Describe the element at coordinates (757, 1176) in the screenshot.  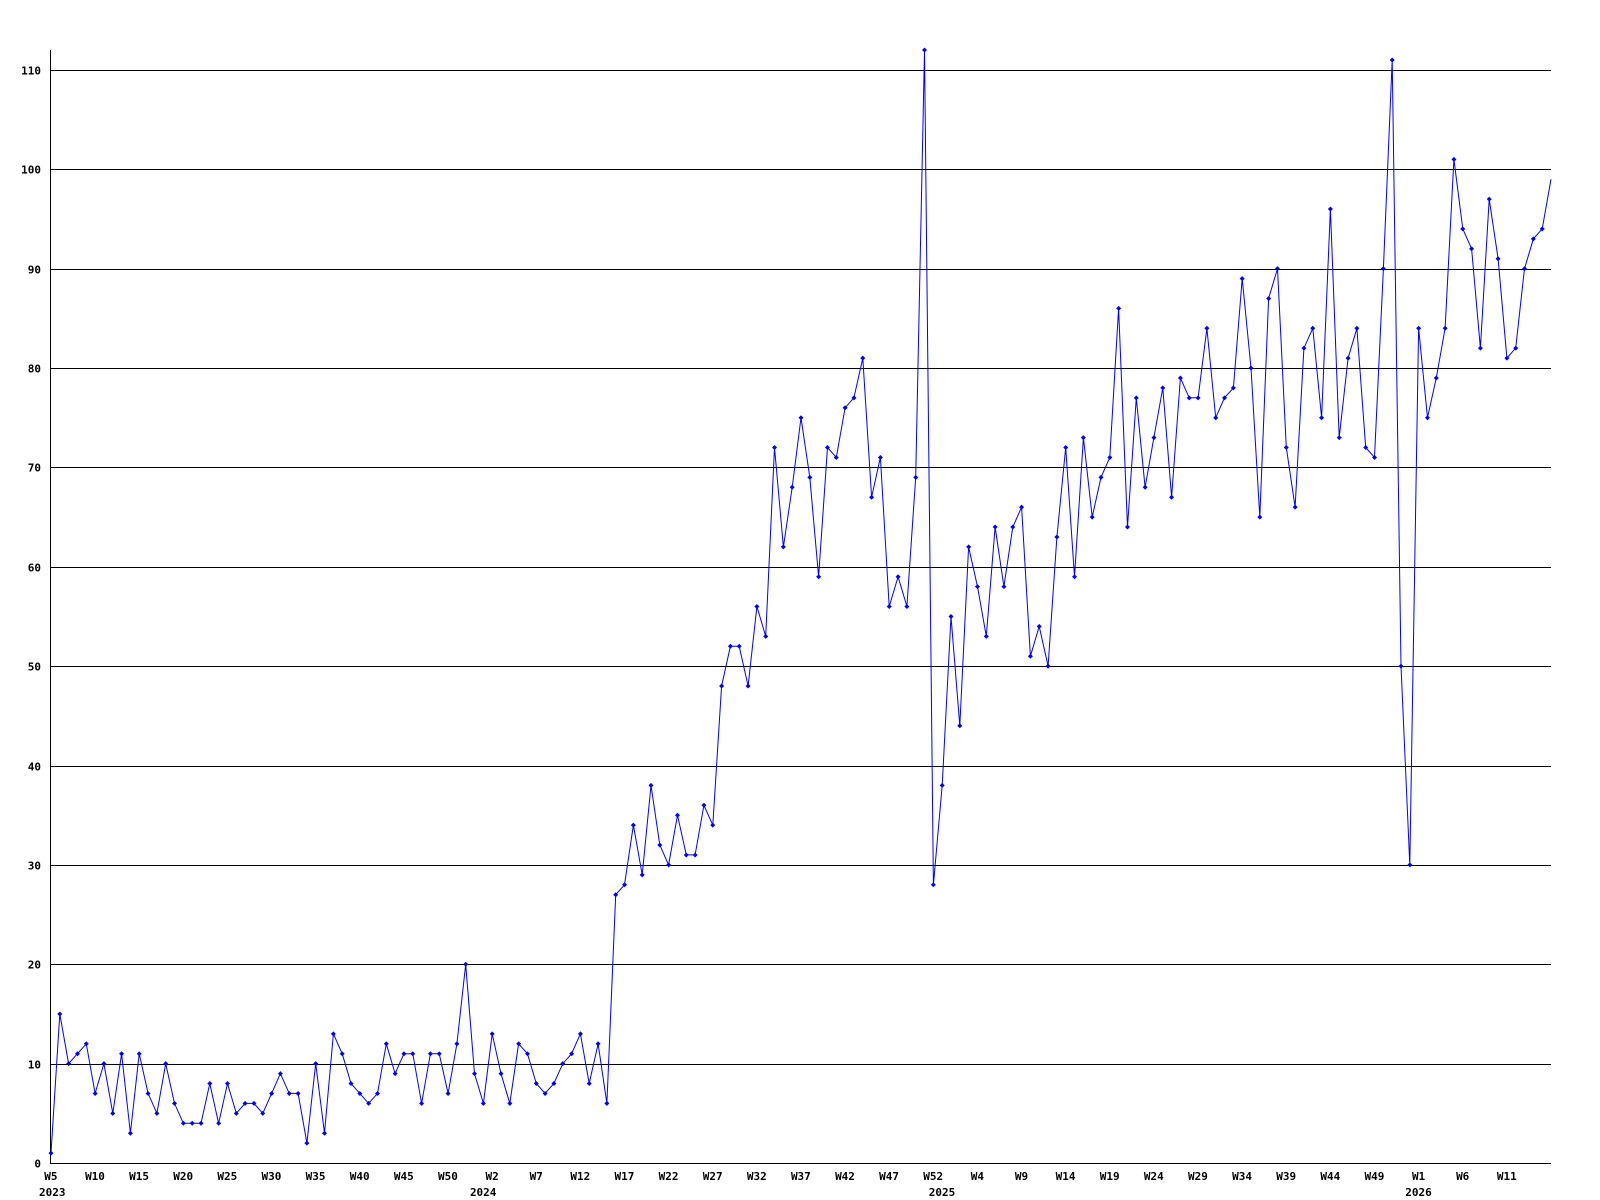
I see `x-tick-label: W32` at that location.